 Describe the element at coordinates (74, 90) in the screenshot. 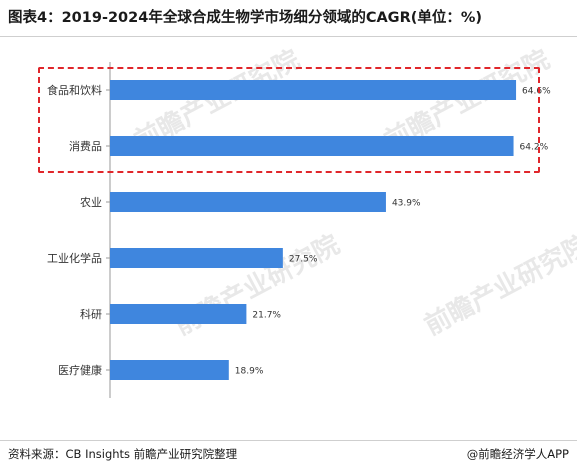

I see `category-label: 食品和饮料` at that location.